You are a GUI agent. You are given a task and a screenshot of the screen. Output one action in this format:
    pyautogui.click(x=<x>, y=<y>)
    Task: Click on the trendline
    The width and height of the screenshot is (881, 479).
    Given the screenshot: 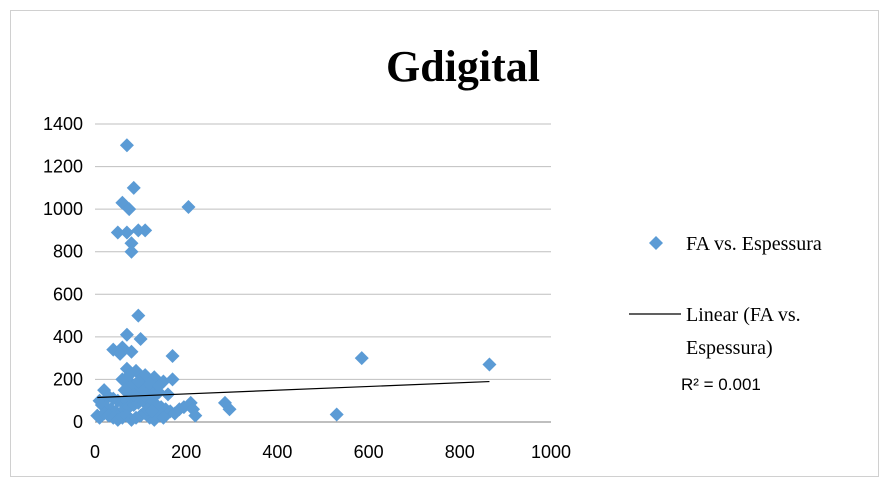 What is the action you would take?
    pyautogui.click(x=293, y=389)
    